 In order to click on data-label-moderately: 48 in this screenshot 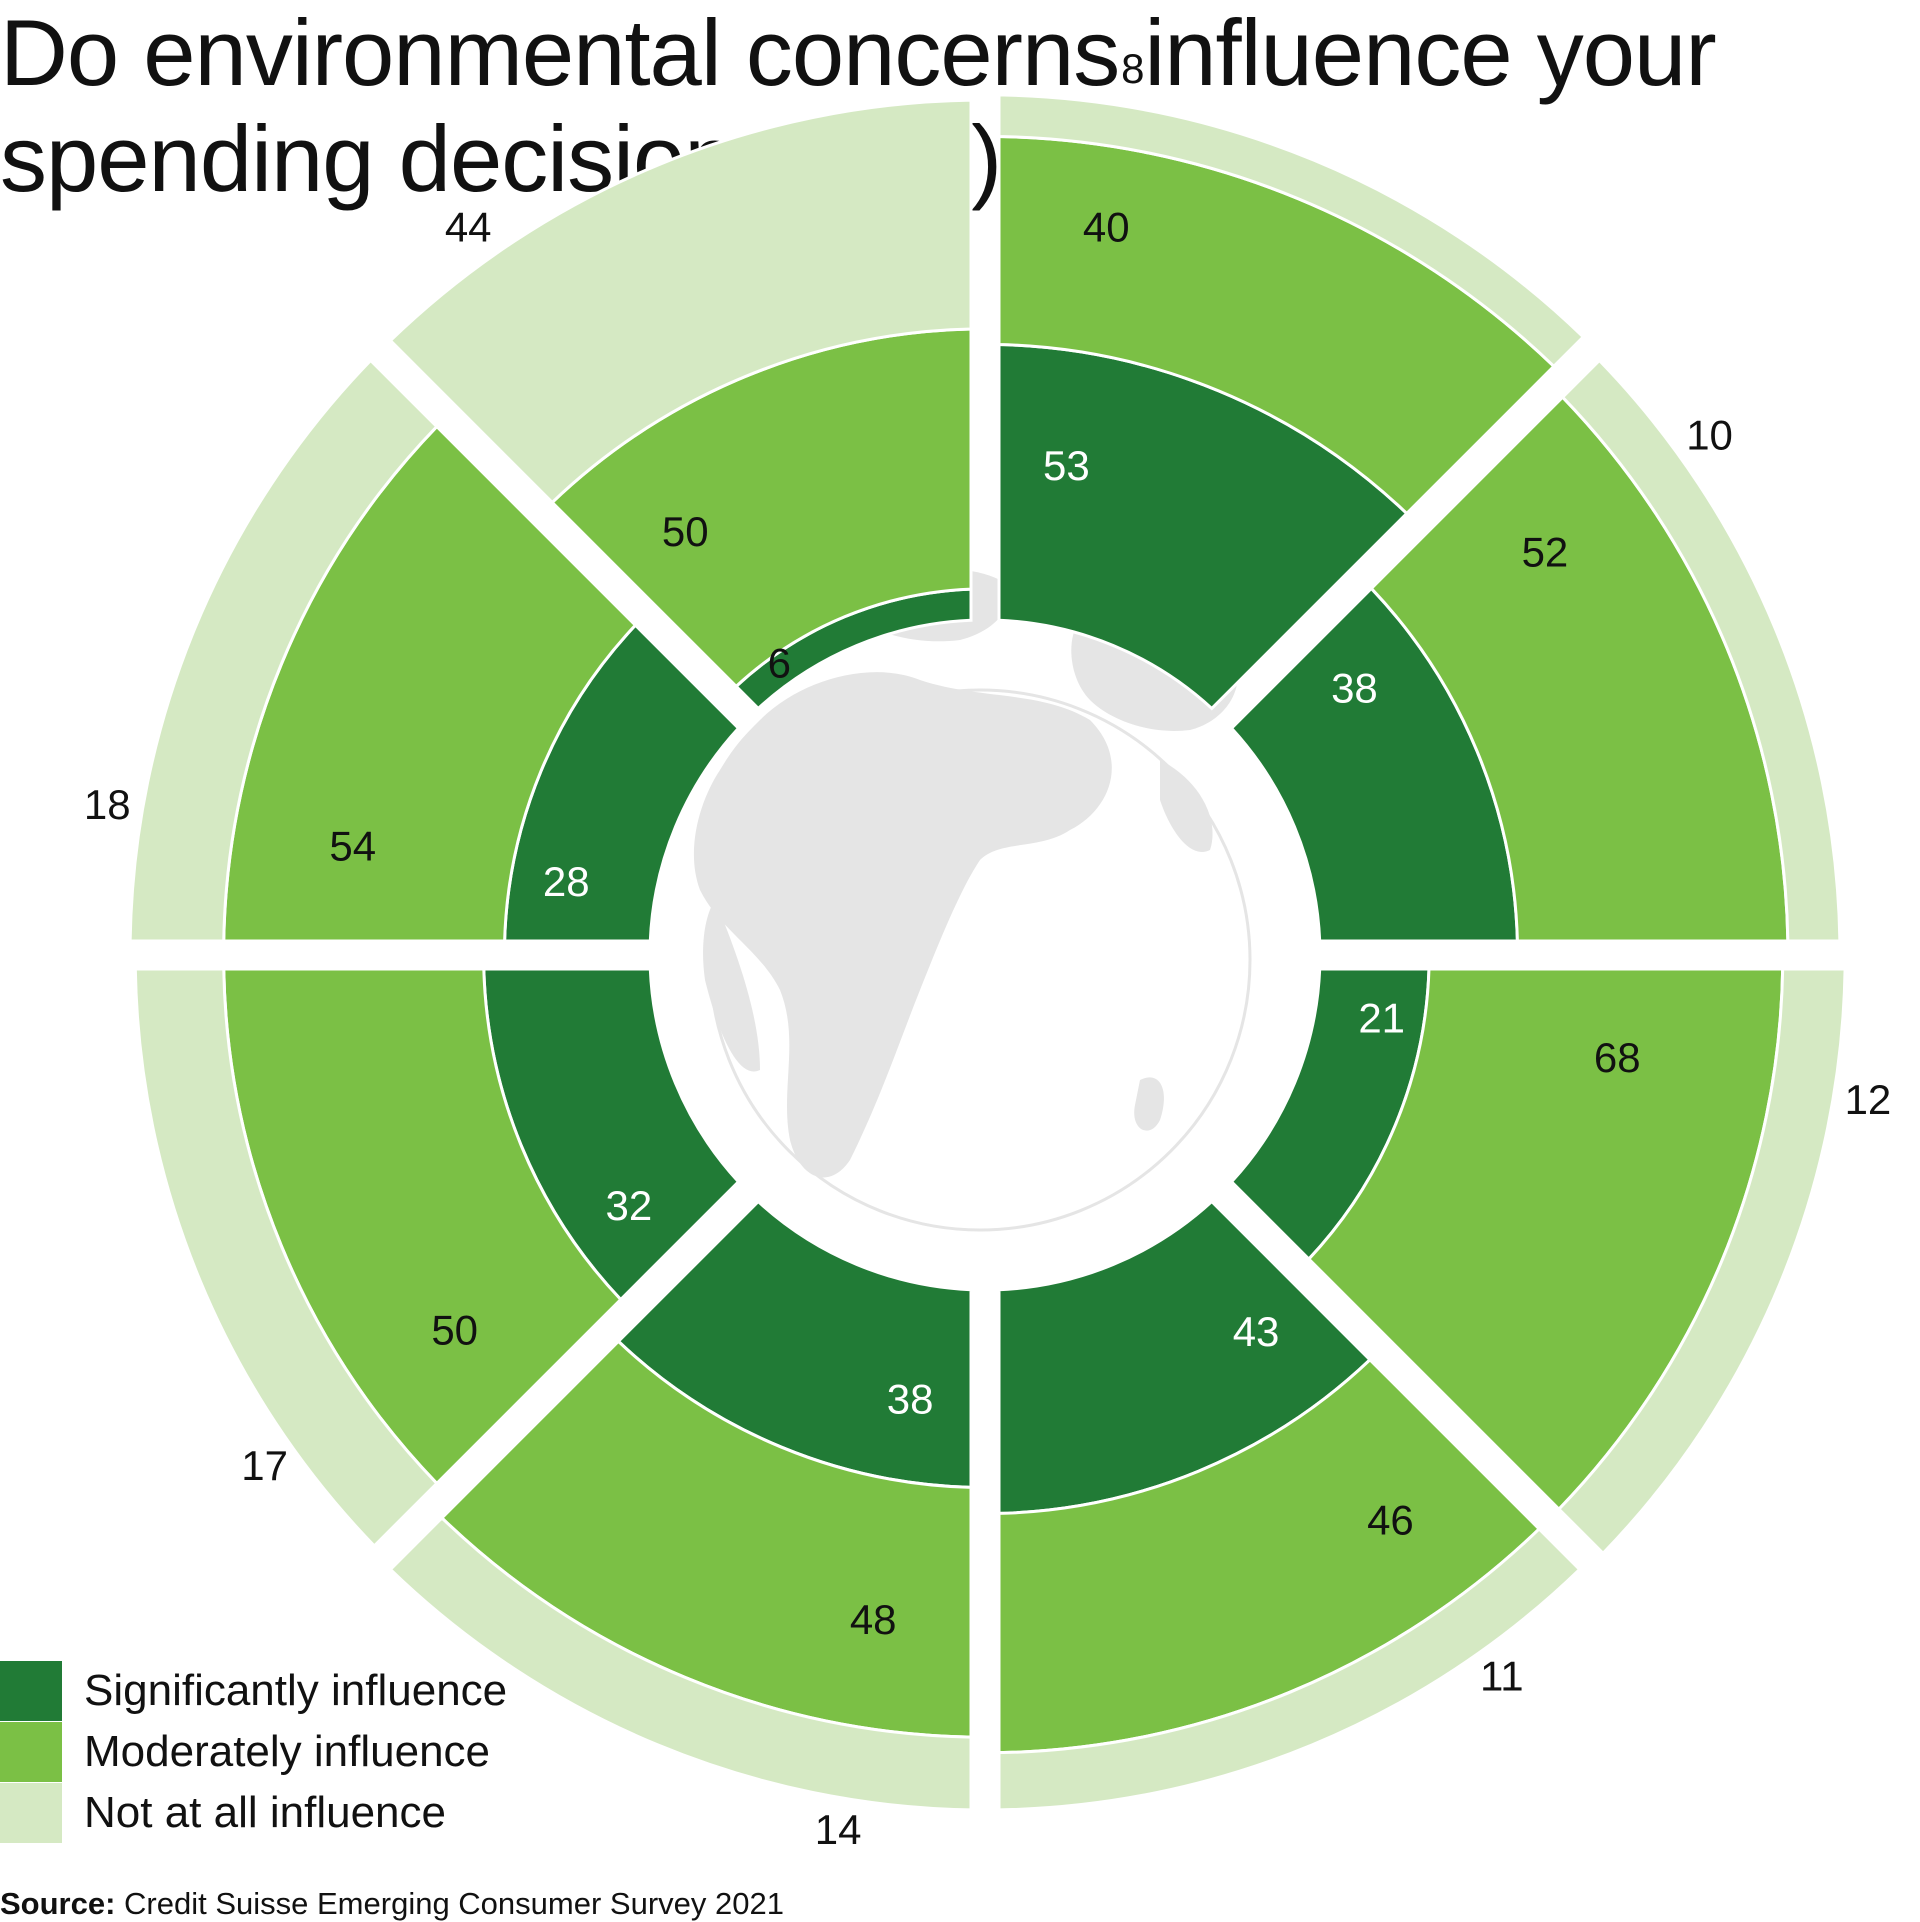, I will do `click(873, 1619)`.